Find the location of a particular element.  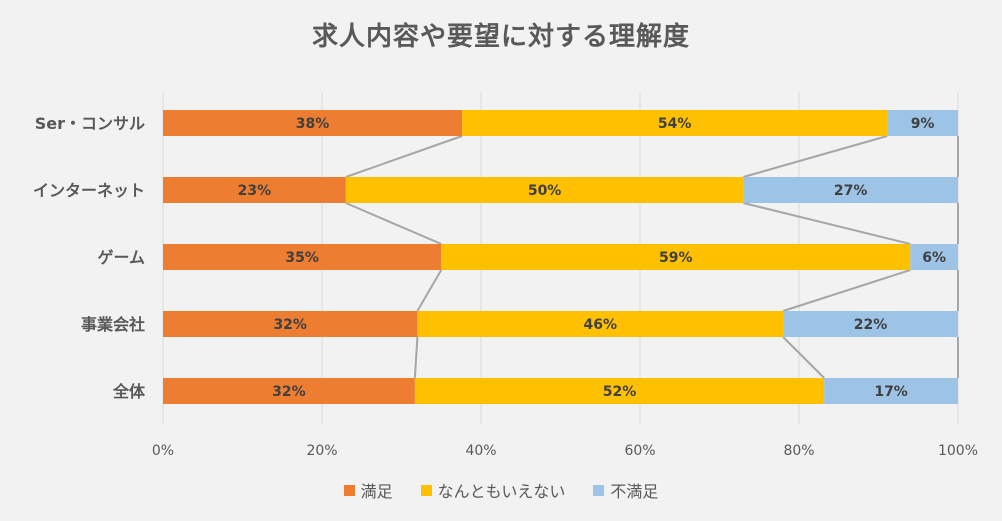

legend-label: なんともいえない is located at coordinates (501, 491).